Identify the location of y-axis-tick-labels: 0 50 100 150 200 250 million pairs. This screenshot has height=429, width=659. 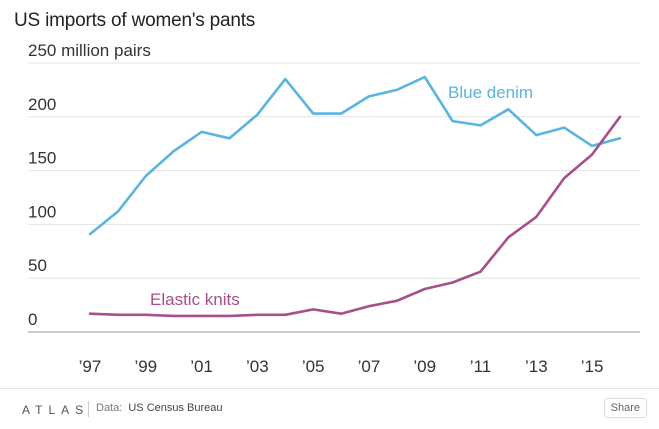
(89, 185).